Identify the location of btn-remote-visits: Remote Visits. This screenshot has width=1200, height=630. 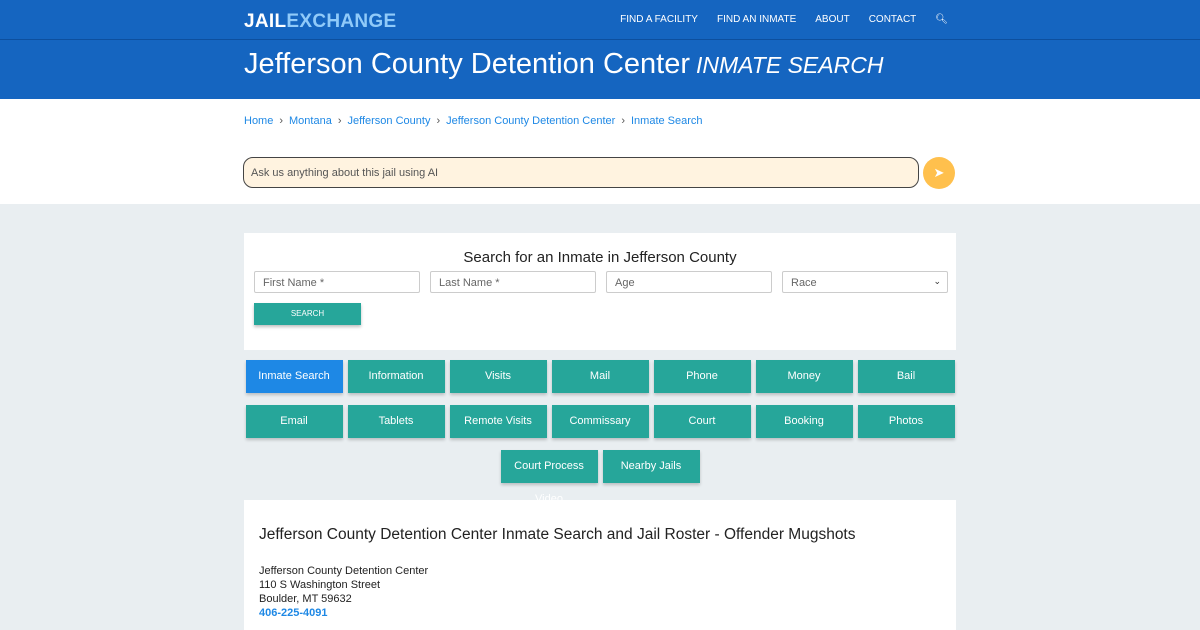
(498, 421).